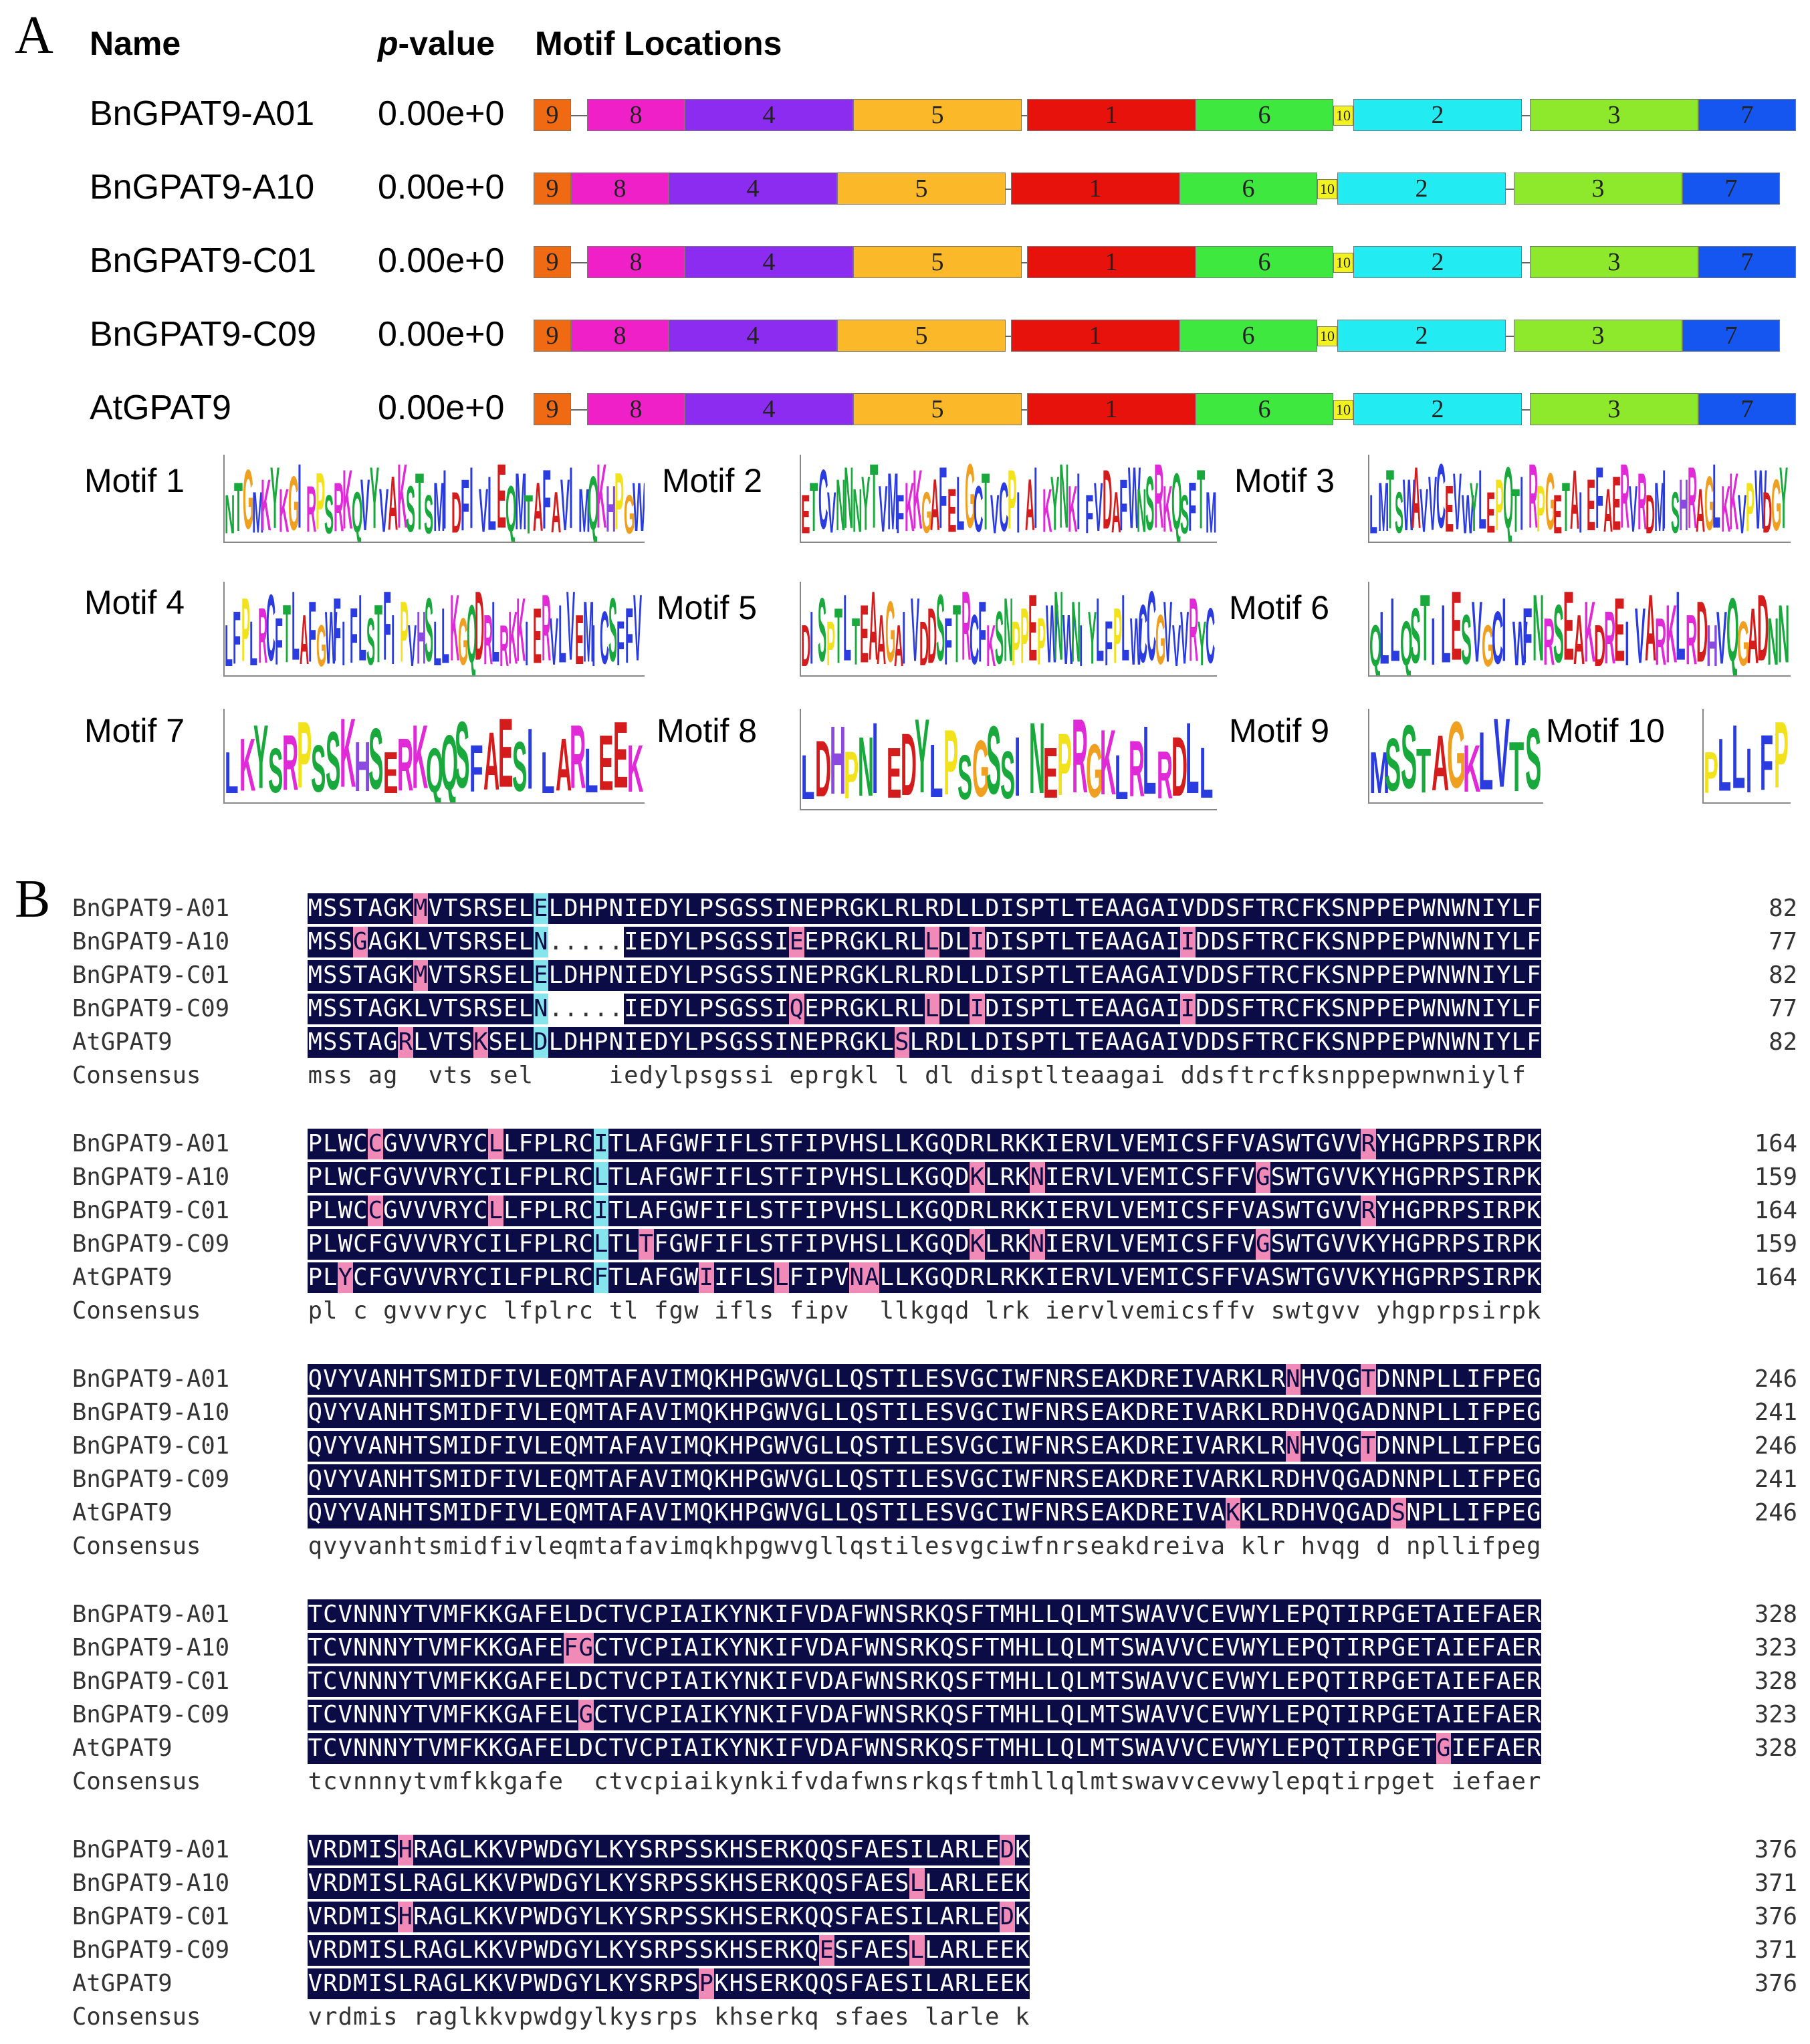 This screenshot has width=1810, height=2044. I want to click on logo-letter: V, so click(565, 503).